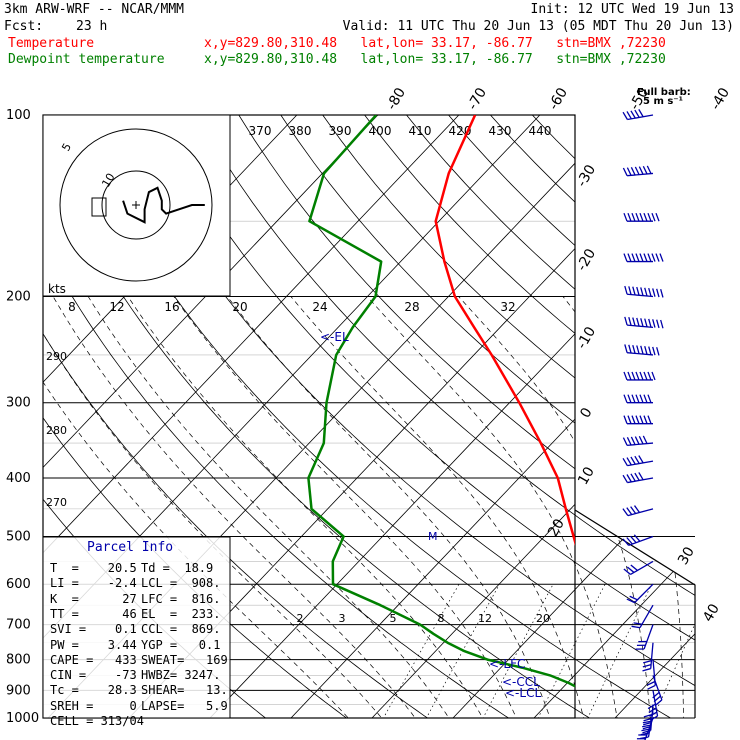  Describe the element at coordinates (239, 307) in the screenshot. I see `hodo-axis-label: 20` at that location.